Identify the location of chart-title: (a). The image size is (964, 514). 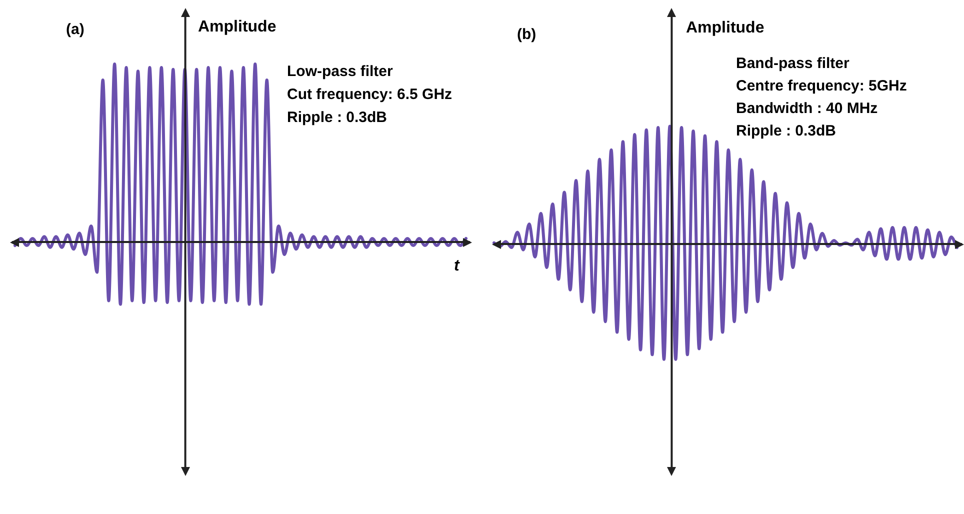
(75, 29).